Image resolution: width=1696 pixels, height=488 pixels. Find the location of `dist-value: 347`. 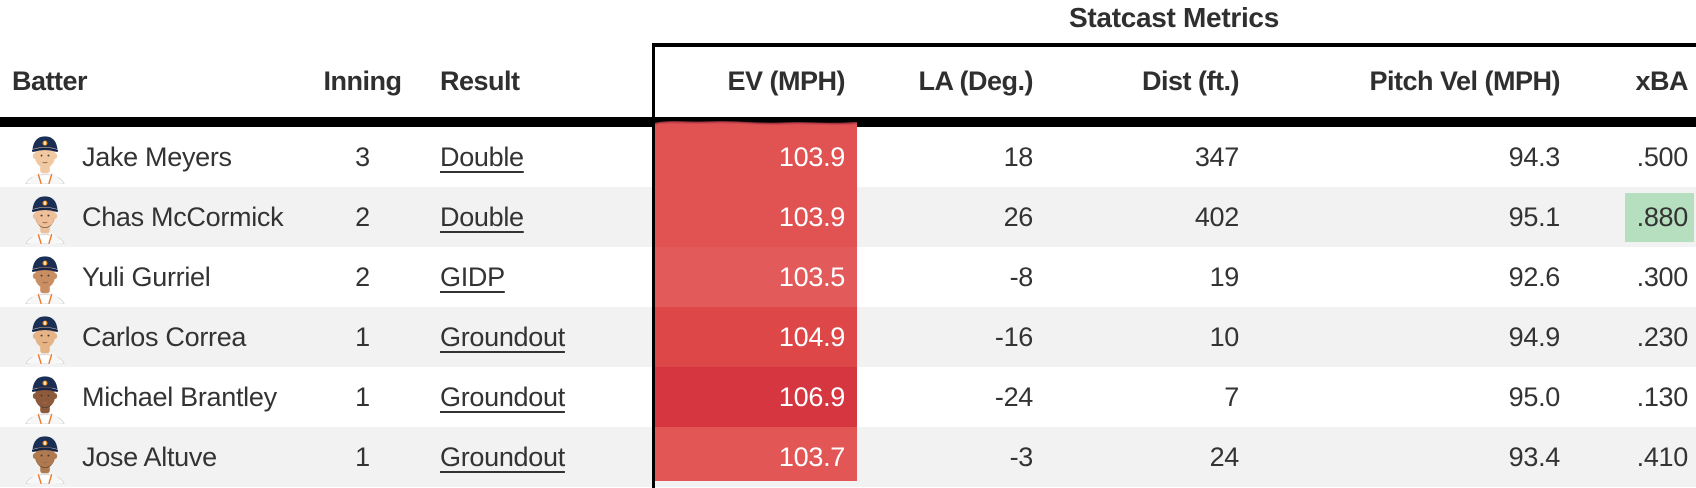

dist-value: 347 is located at coordinates (1216, 156).